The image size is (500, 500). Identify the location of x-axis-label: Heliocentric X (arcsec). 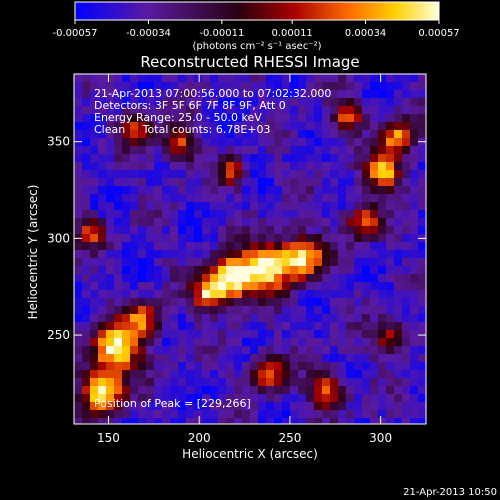
(250, 454).